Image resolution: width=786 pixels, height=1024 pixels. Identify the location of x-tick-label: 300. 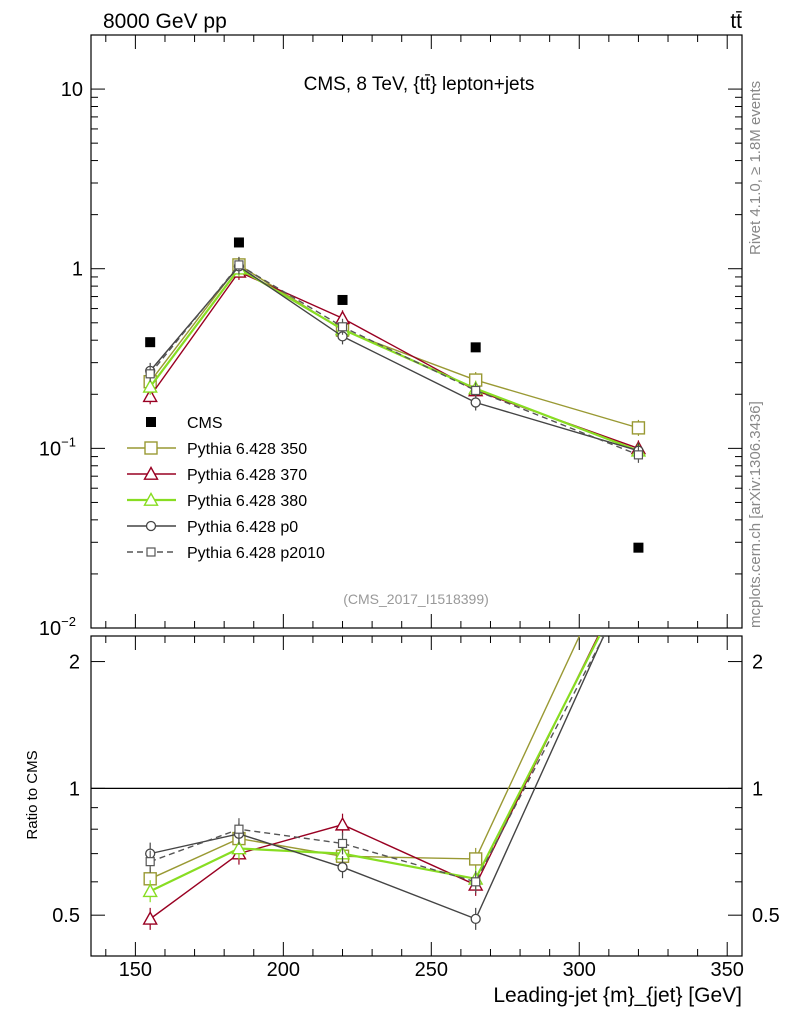
(579, 970).